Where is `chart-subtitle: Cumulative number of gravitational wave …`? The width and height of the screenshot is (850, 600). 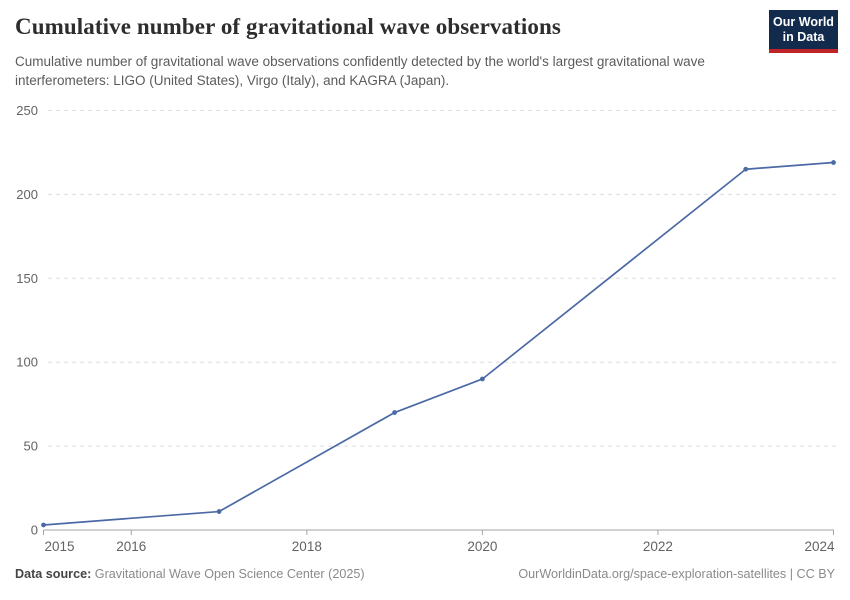 chart-subtitle: Cumulative number of gravitational wave … is located at coordinates (360, 71).